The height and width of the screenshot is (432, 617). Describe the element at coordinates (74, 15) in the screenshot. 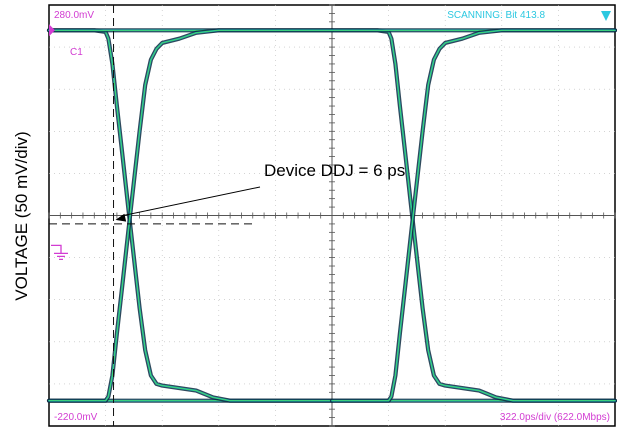

I see `top-voltage-label: 280.0mV` at that location.